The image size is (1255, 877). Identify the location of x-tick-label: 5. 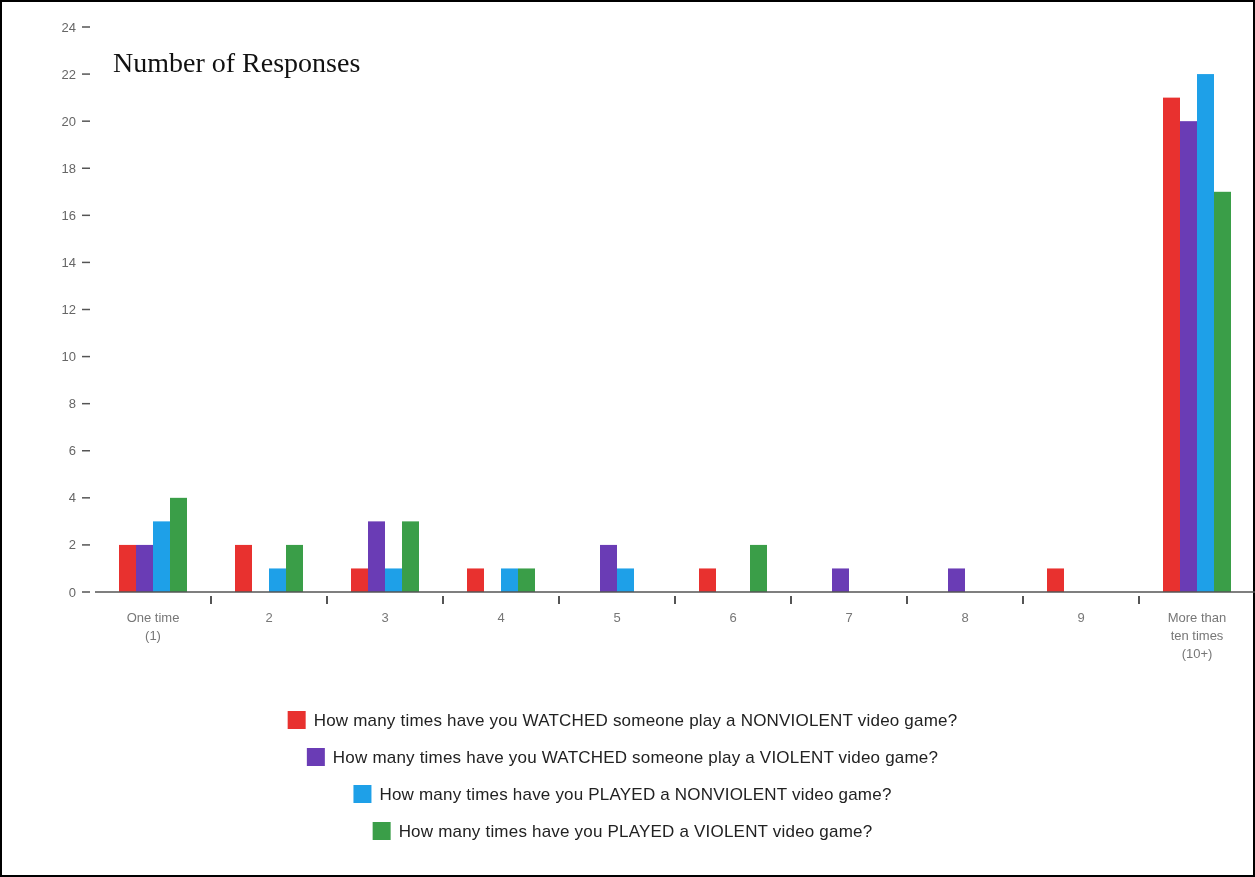
(617, 617).